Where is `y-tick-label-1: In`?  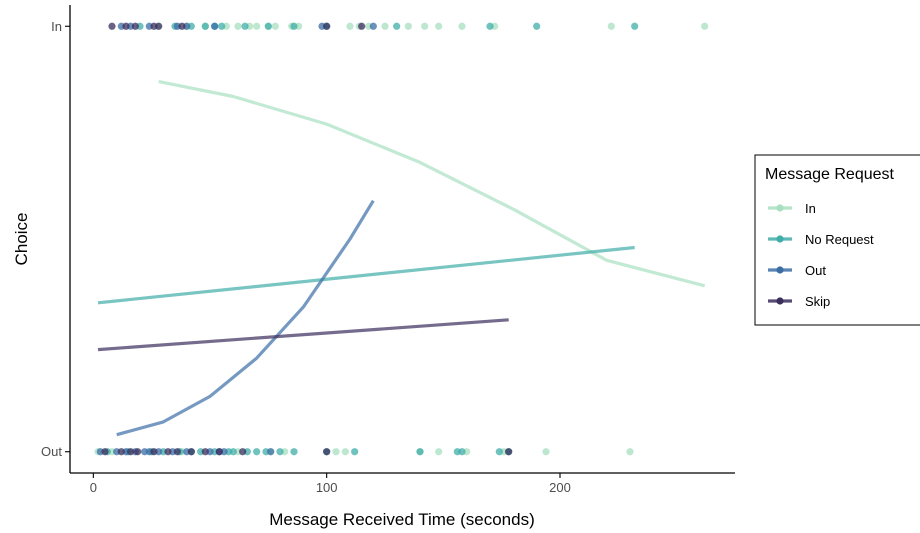
y-tick-label-1: In is located at coordinates (56, 26).